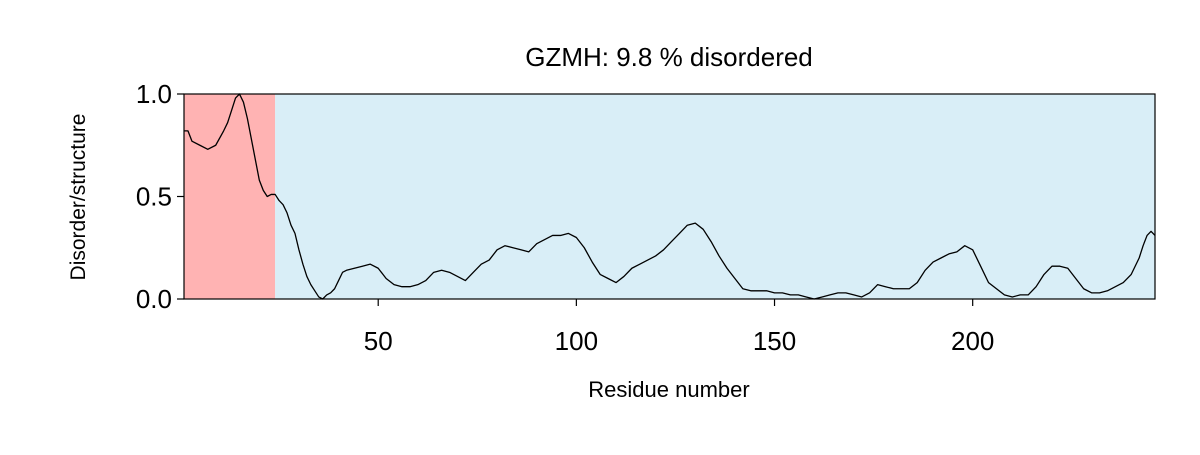  I want to click on disordered-region, so click(230, 196).